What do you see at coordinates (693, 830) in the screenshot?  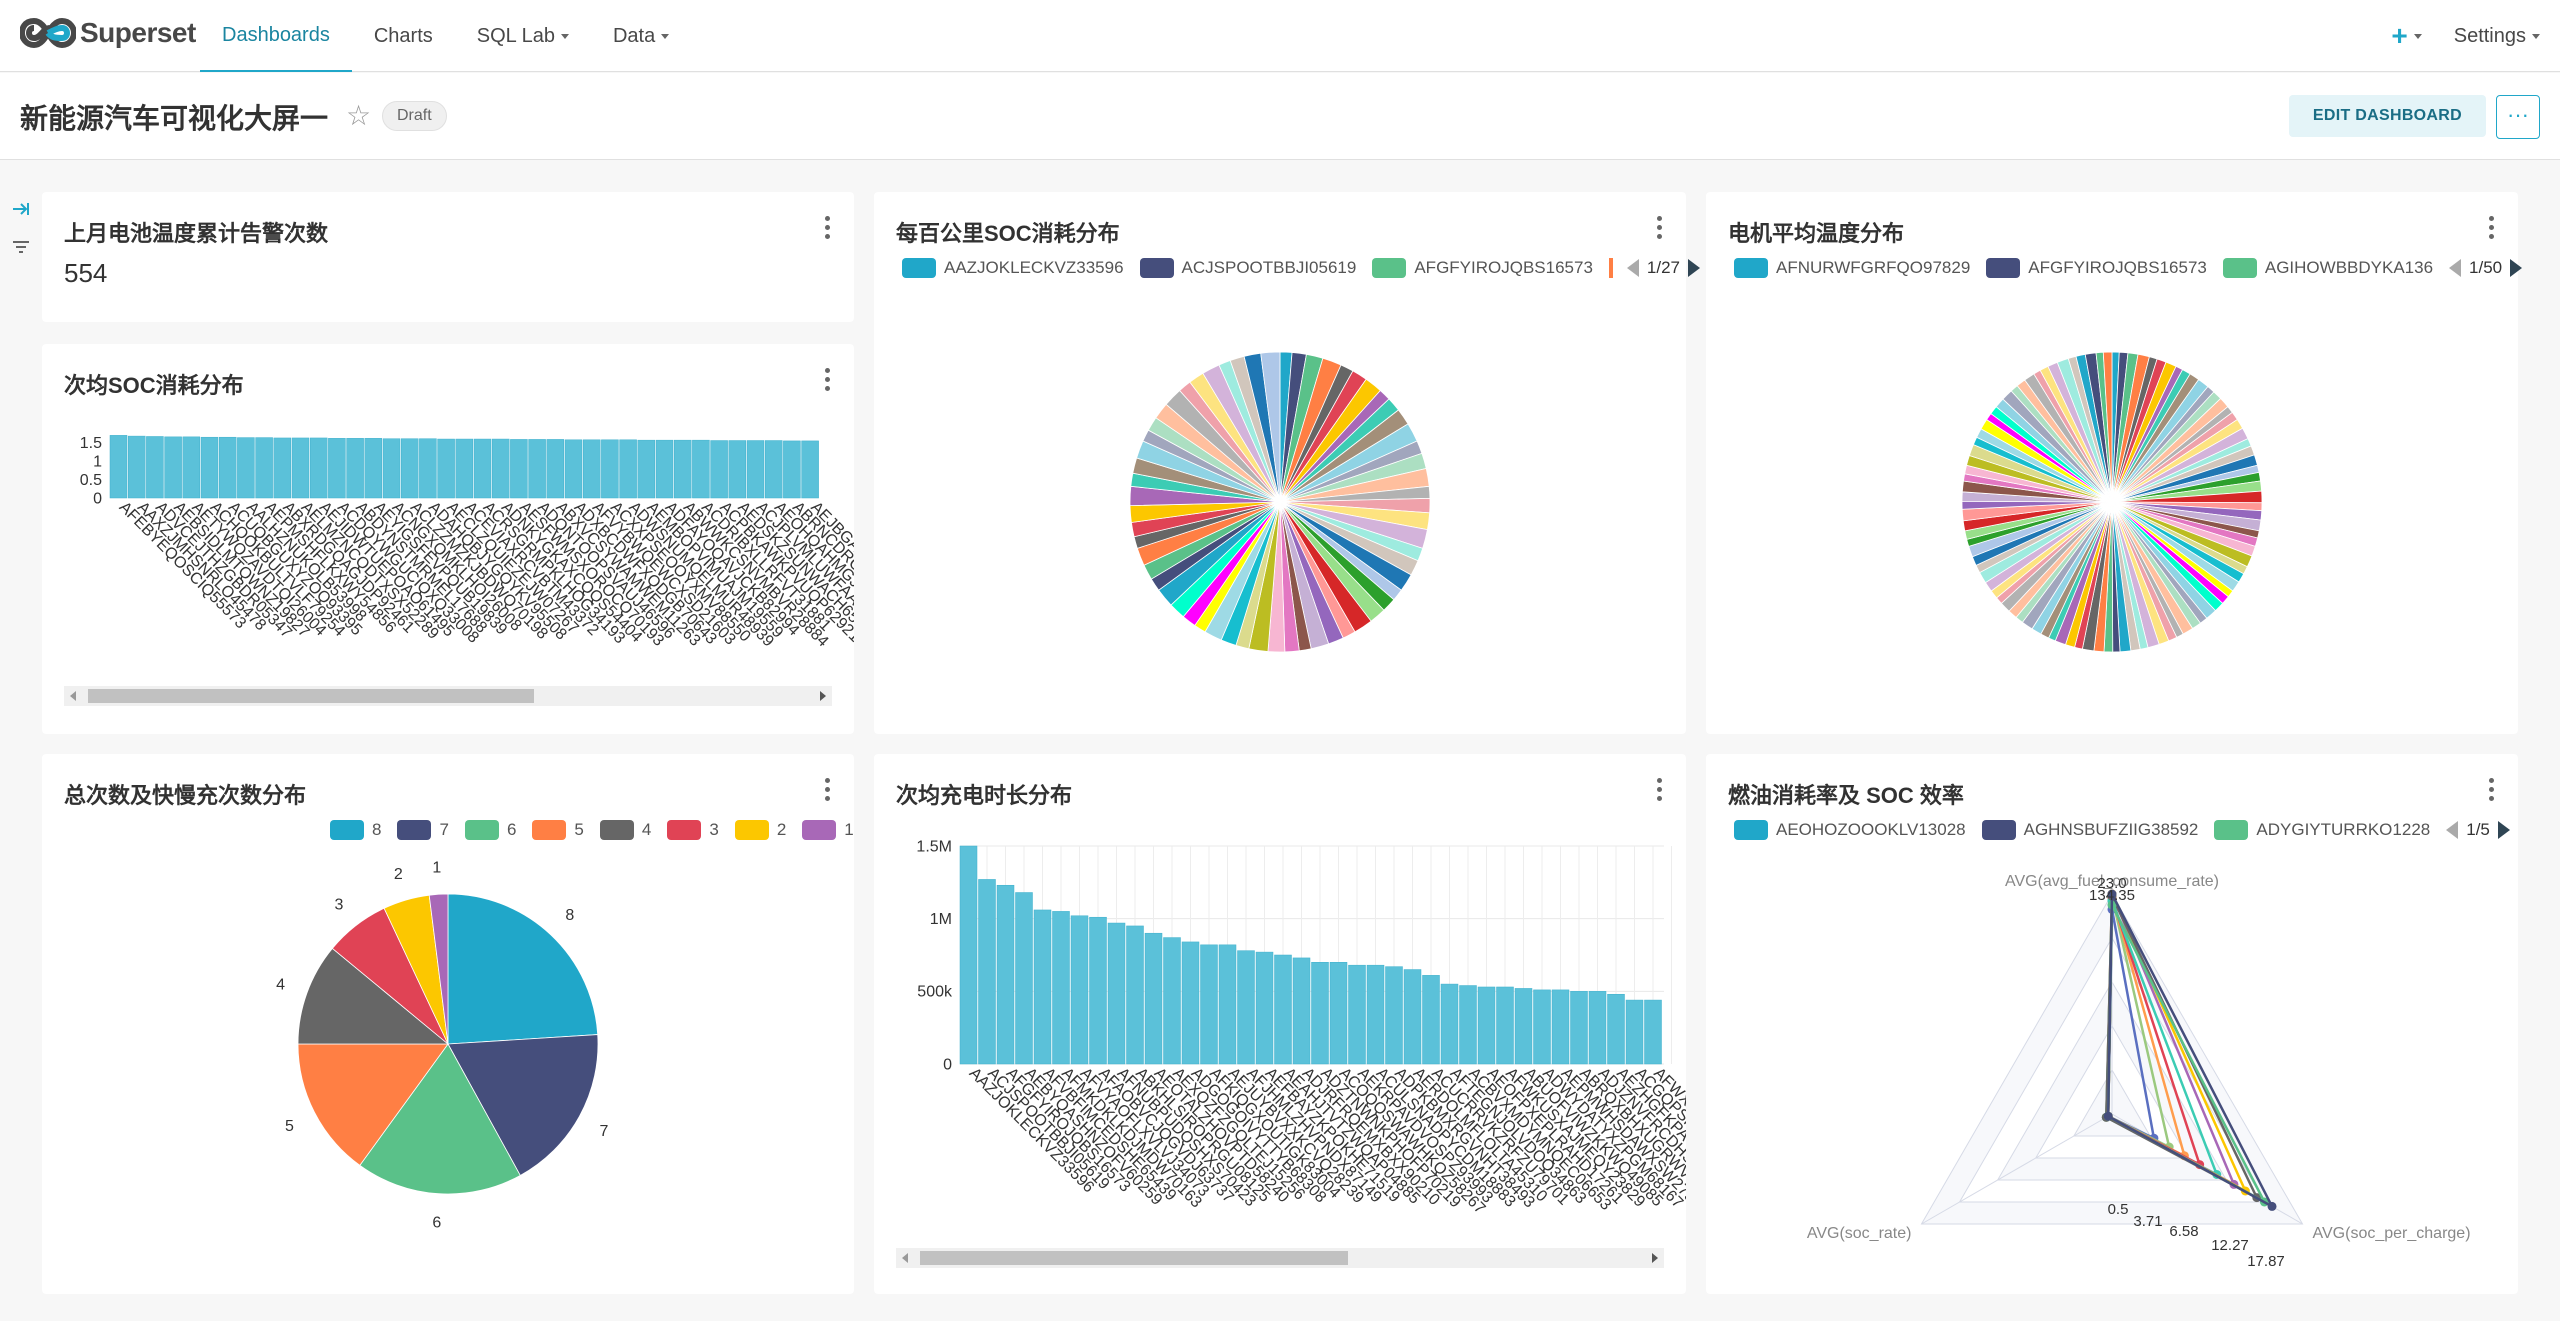 I see `legend-item: 3` at bounding box center [693, 830].